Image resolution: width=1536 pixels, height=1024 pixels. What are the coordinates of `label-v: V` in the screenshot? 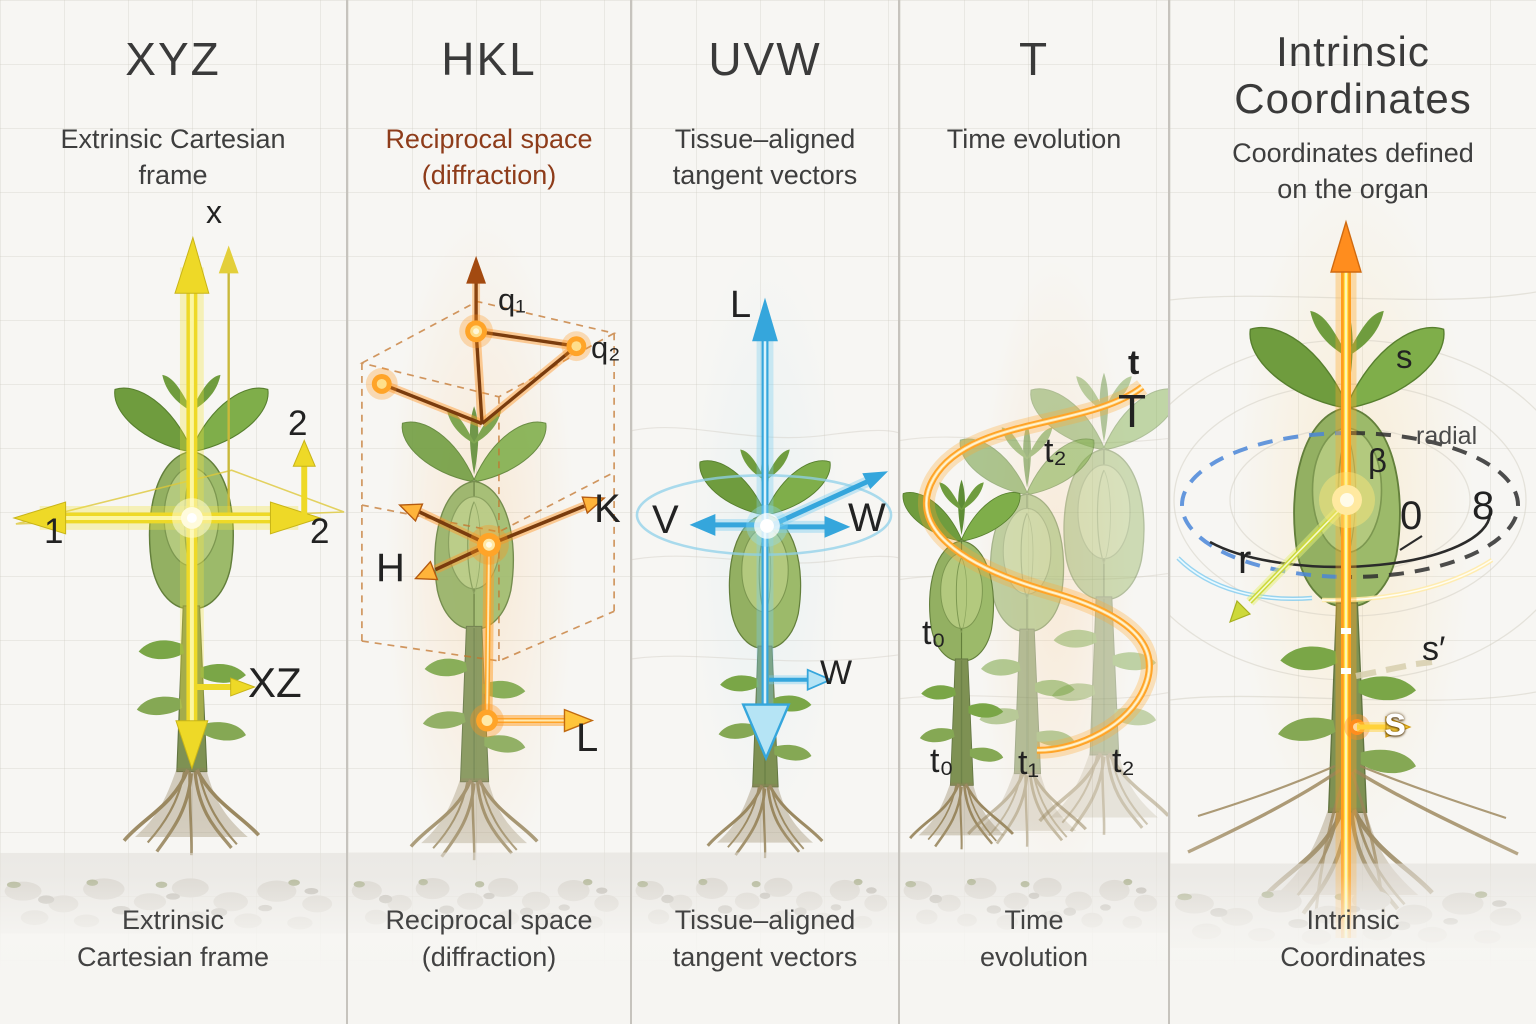 It's located at (665, 520).